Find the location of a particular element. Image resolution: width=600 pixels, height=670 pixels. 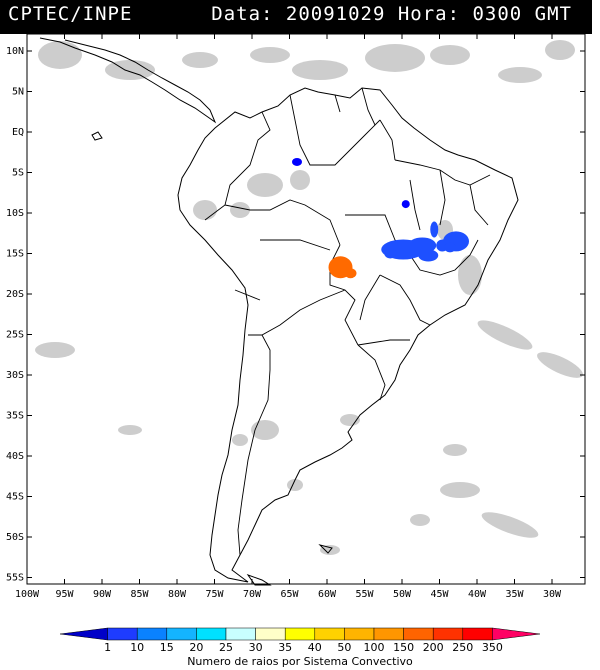

lon-label: 70W is located at coordinates (252, 594).